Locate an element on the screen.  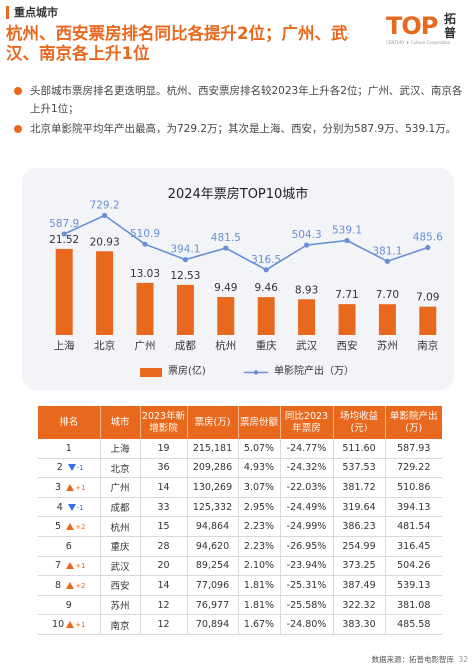
table-row: 9 苏州 12 76,977 1.81% -25.58% 322.32 381.08 is located at coordinates (240, 605).